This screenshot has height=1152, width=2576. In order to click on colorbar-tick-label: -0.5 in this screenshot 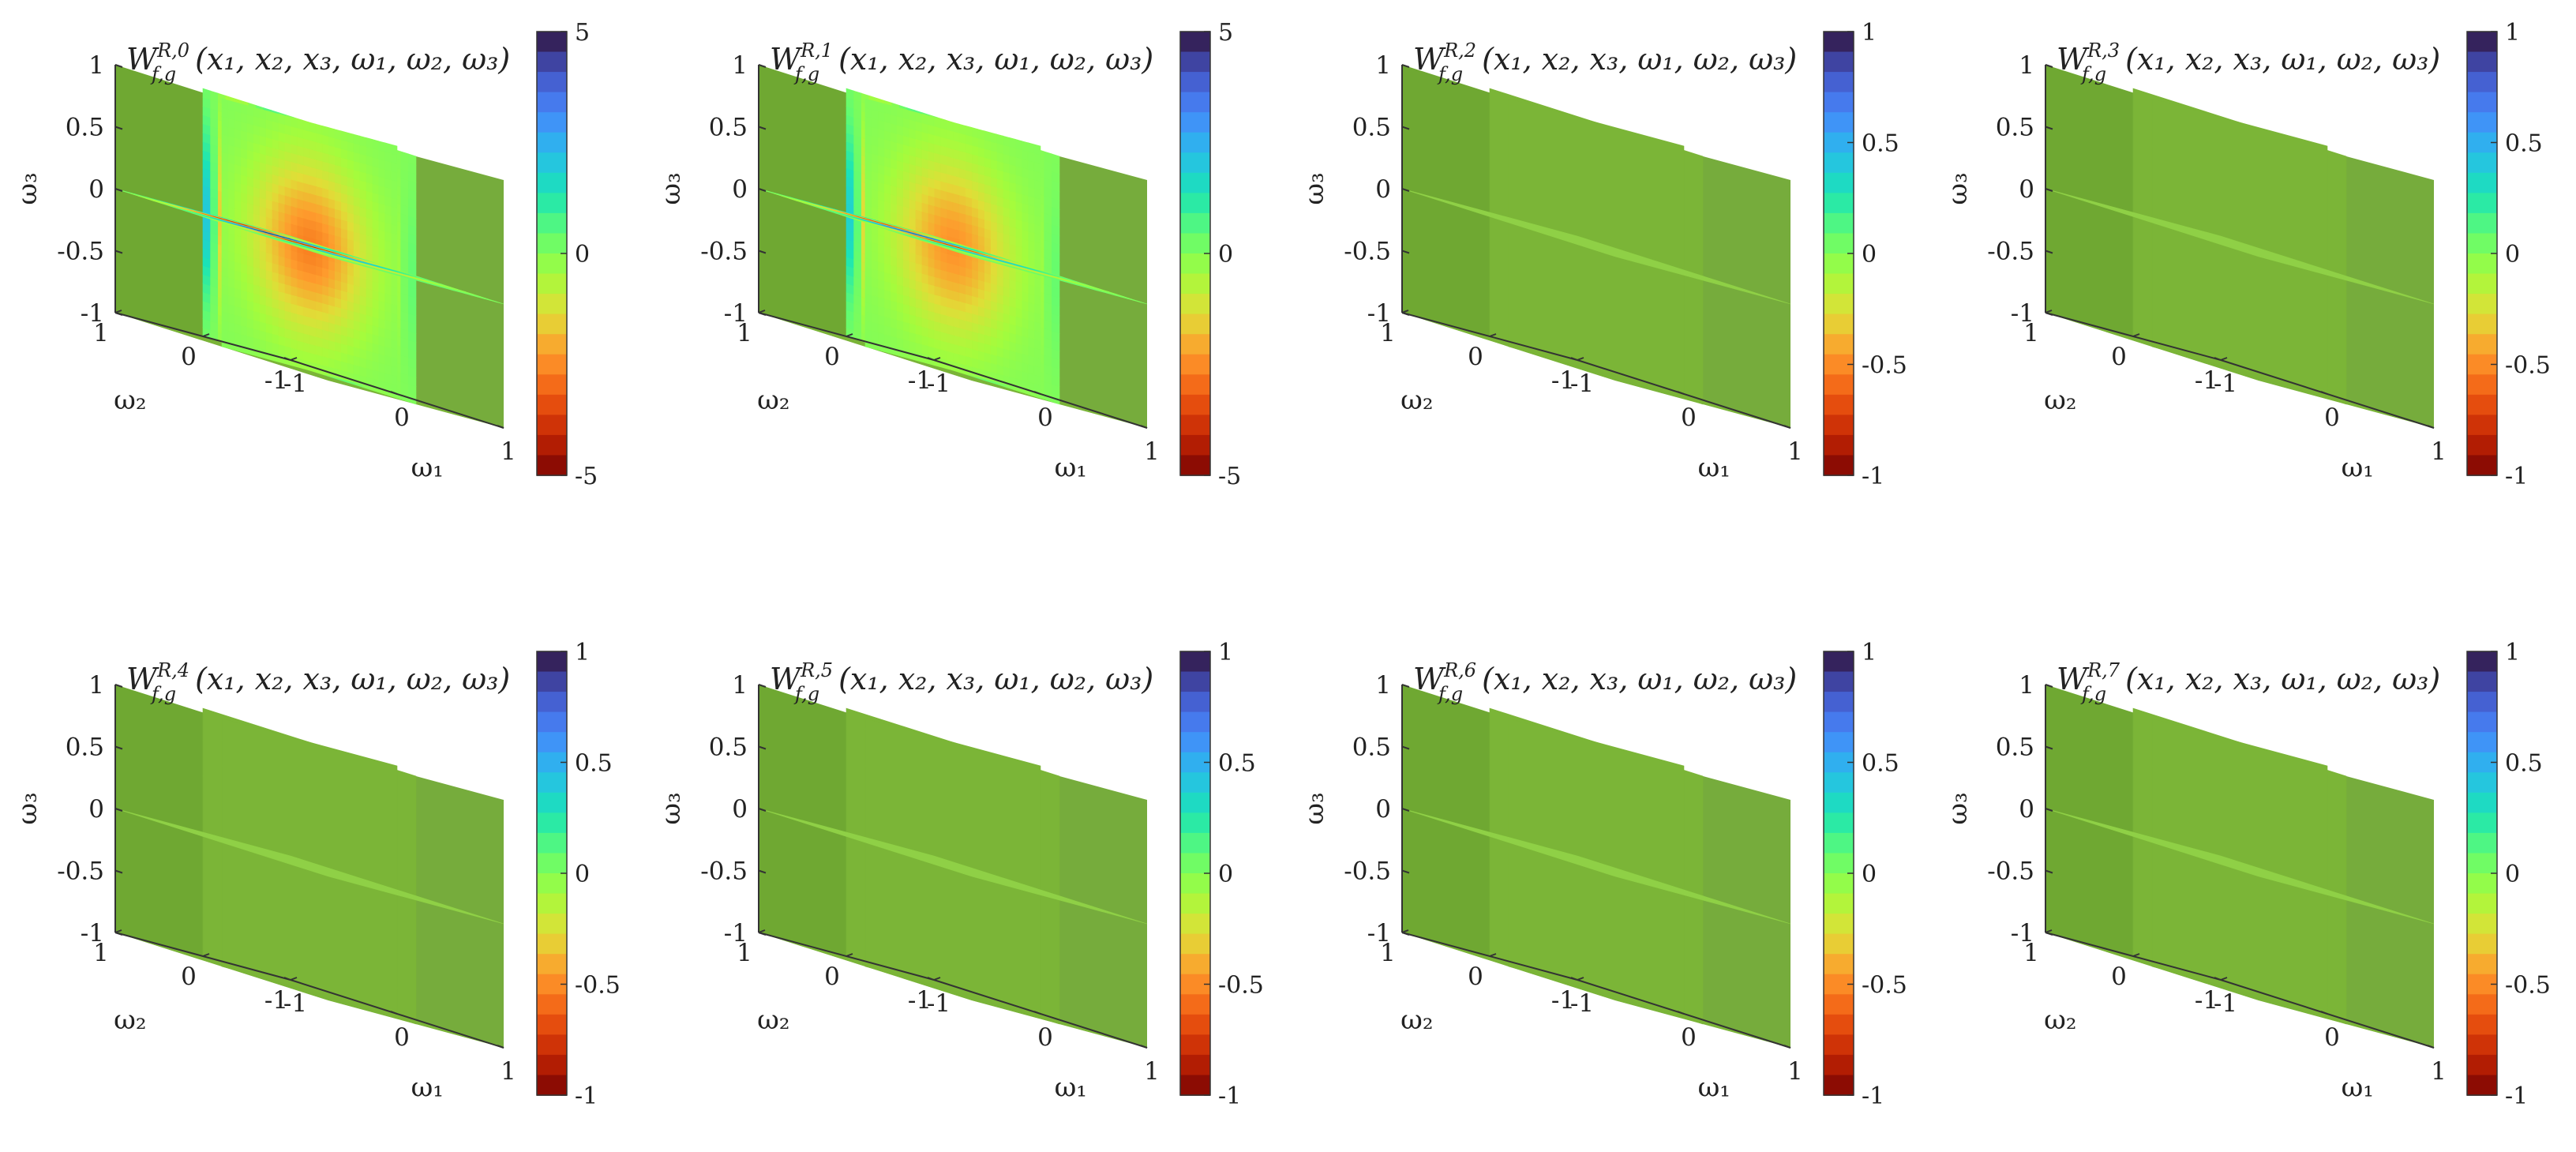, I will do `click(1884, 366)`.